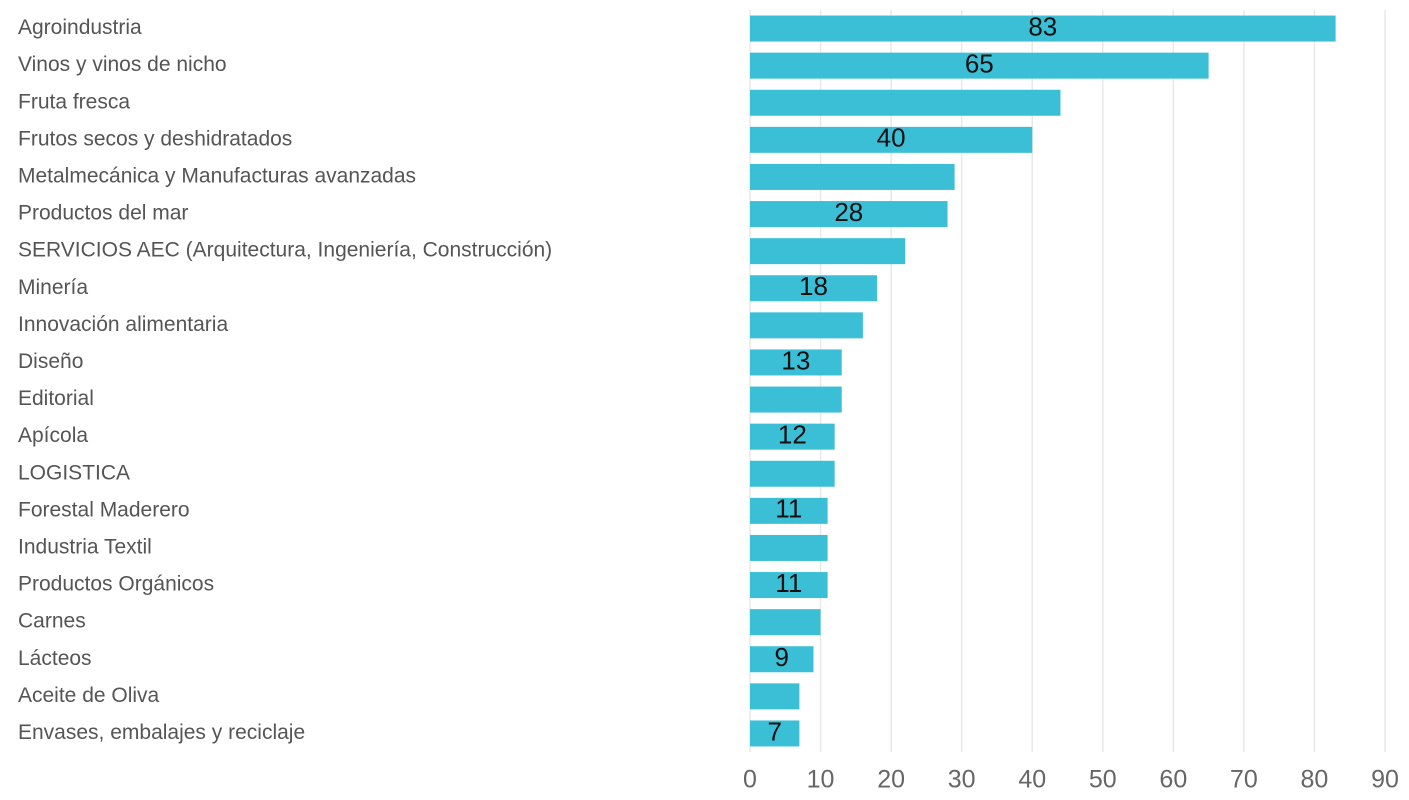  What do you see at coordinates (53, 435) in the screenshot?
I see `category-label: Apícola` at bounding box center [53, 435].